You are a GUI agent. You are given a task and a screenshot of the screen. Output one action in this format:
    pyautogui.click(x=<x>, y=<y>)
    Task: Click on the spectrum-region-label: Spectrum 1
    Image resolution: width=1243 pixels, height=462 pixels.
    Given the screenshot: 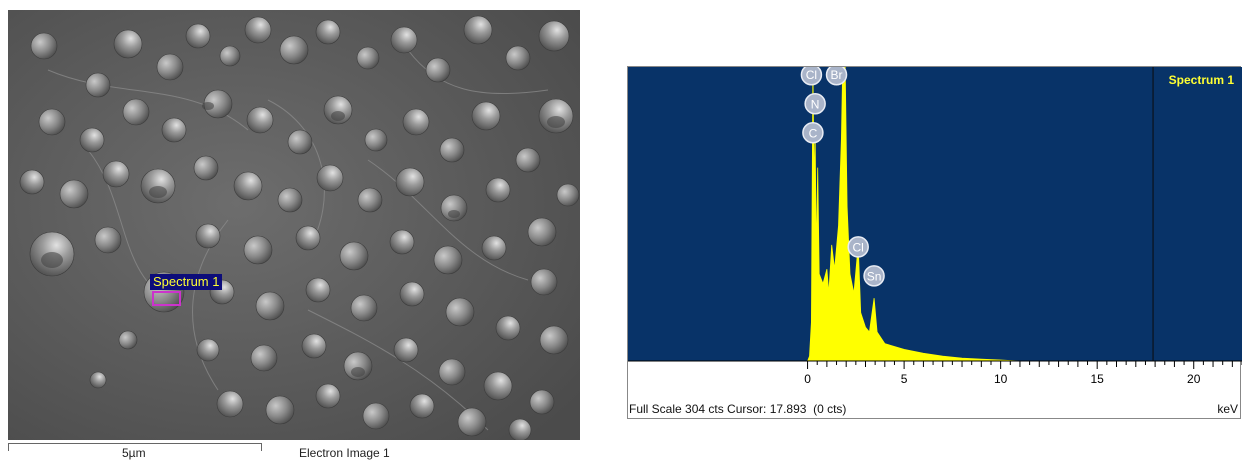 What is the action you would take?
    pyautogui.click(x=186, y=282)
    